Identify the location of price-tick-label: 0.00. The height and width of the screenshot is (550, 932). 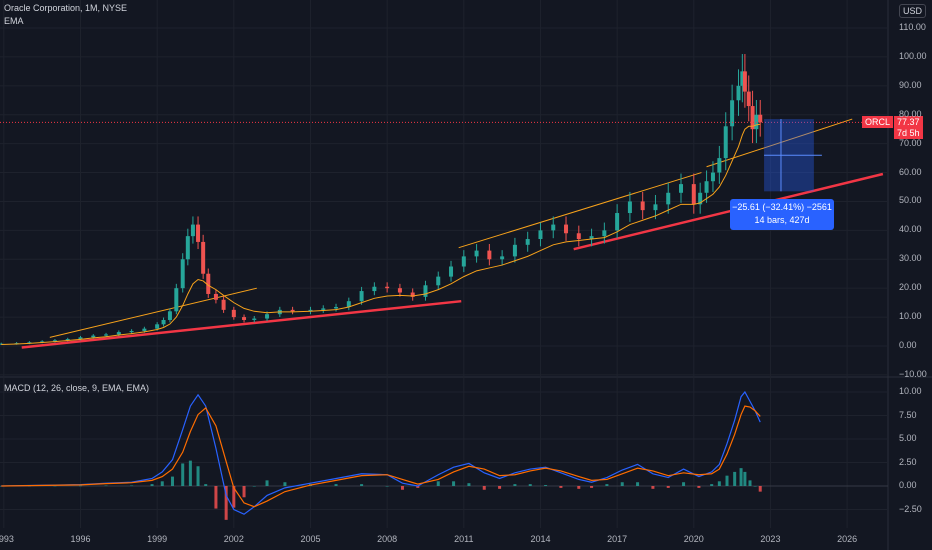
(908, 345).